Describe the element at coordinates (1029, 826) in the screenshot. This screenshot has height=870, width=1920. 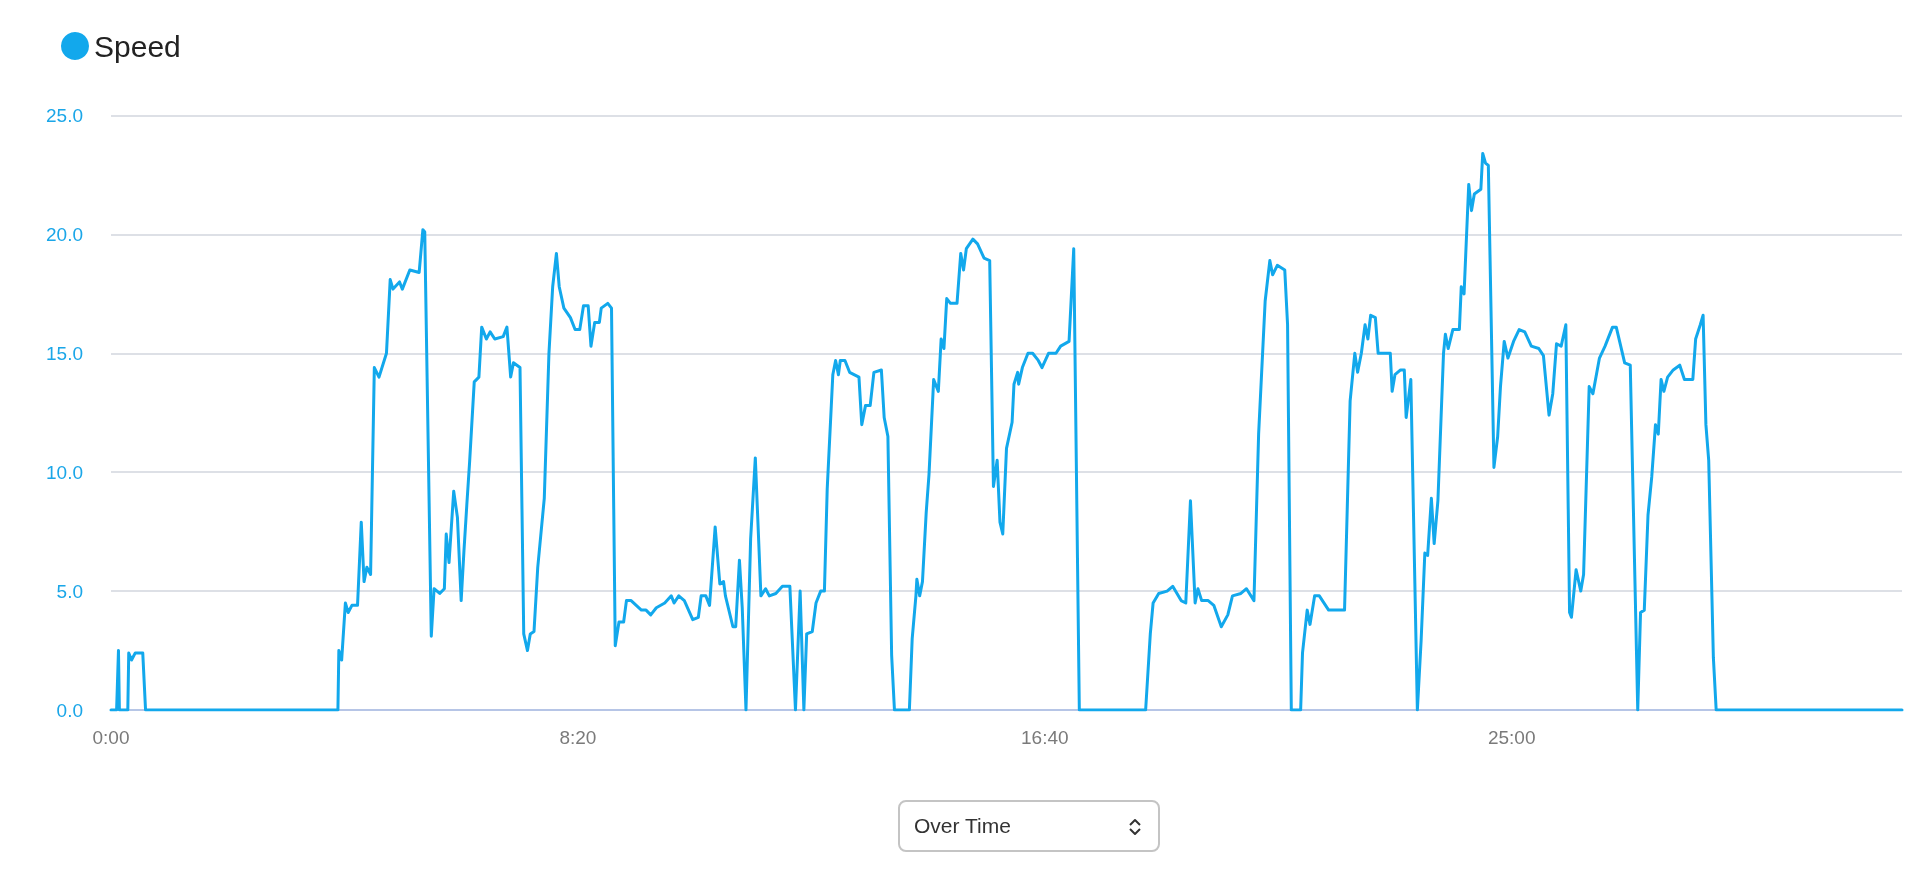
I see `dropdown-field: Over Time` at that location.